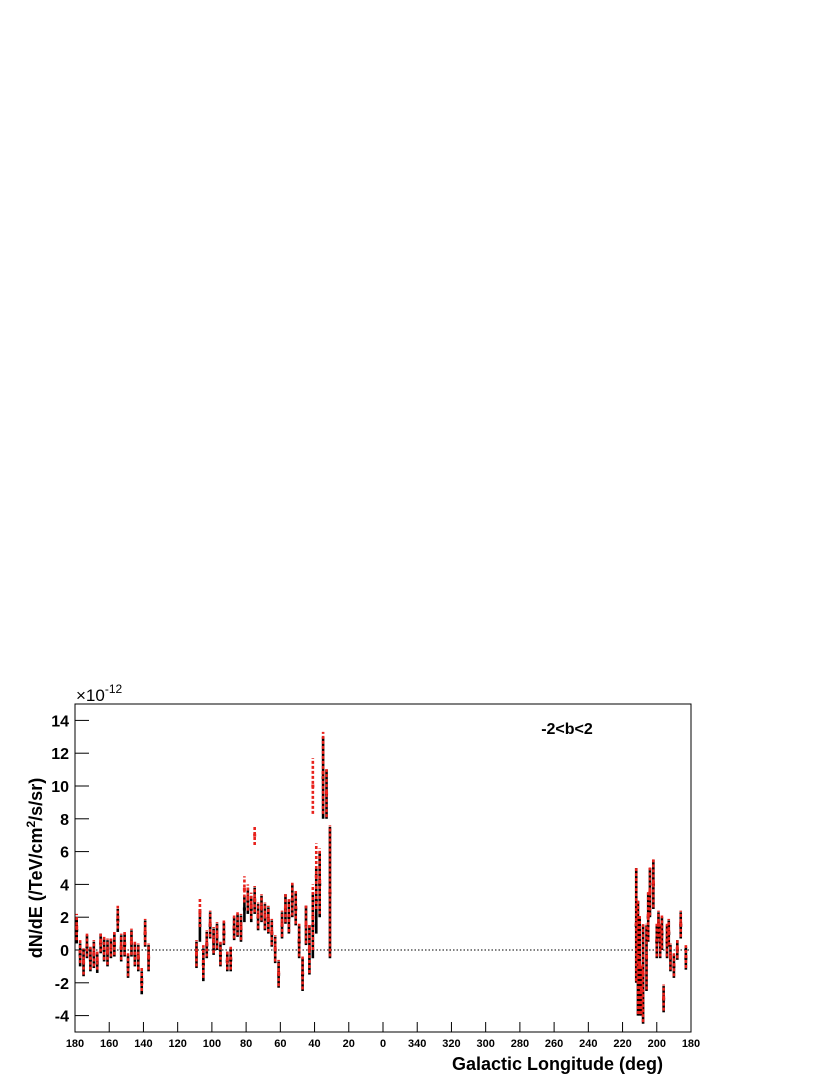 This screenshot has height=1080, width=830. I want to click on y-tick-label: -2, so click(62, 984).